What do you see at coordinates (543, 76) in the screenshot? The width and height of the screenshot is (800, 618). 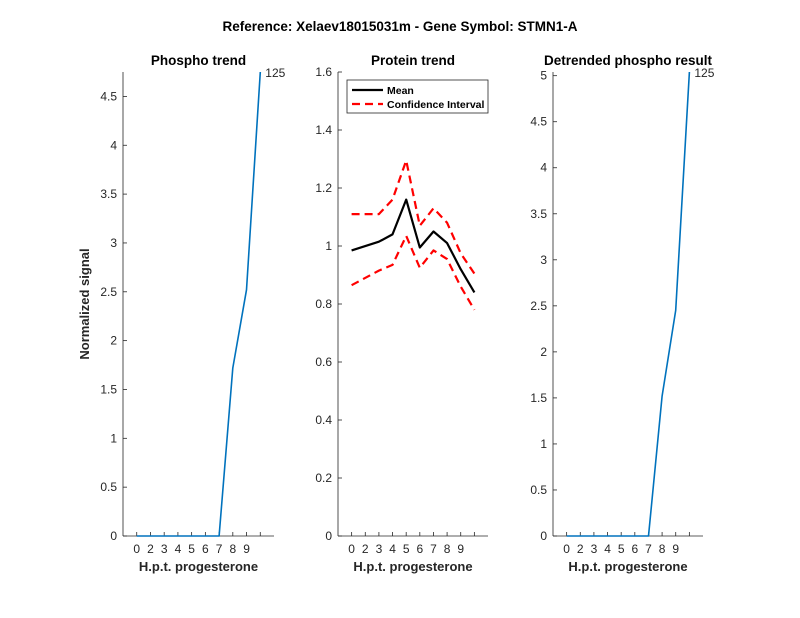 I see `y-tick-label: 5` at bounding box center [543, 76].